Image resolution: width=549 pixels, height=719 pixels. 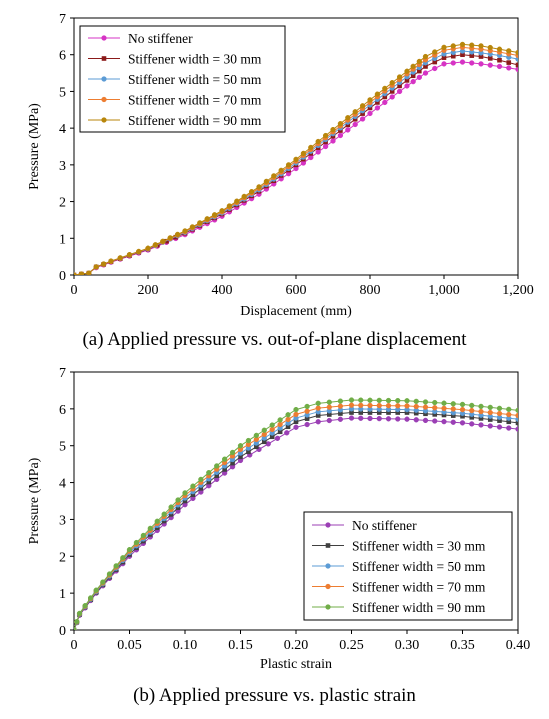 I want to click on y-tick-label: 7, so click(x=62, y=19).